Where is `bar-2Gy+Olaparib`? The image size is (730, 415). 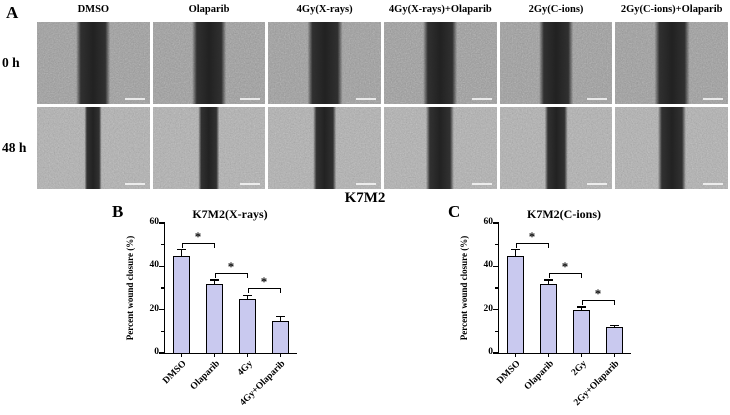
bar-2Gy+Olaparib is located at coordinates (614, 340).